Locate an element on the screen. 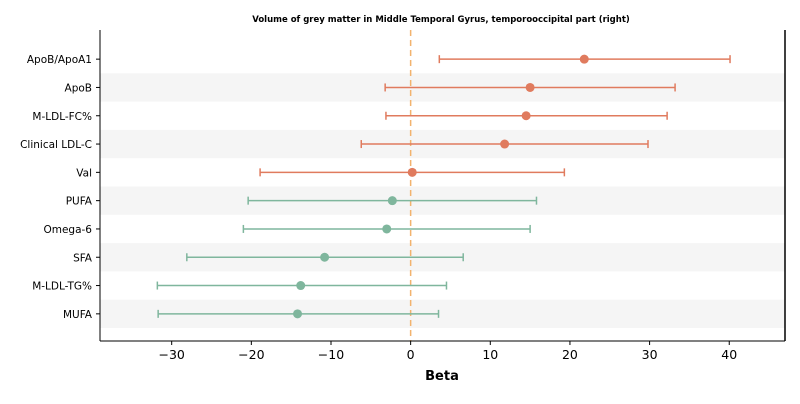 This screenshot has width=800, height=404. y-tick-label: Omega-6 is located at coordinates (67, 230).